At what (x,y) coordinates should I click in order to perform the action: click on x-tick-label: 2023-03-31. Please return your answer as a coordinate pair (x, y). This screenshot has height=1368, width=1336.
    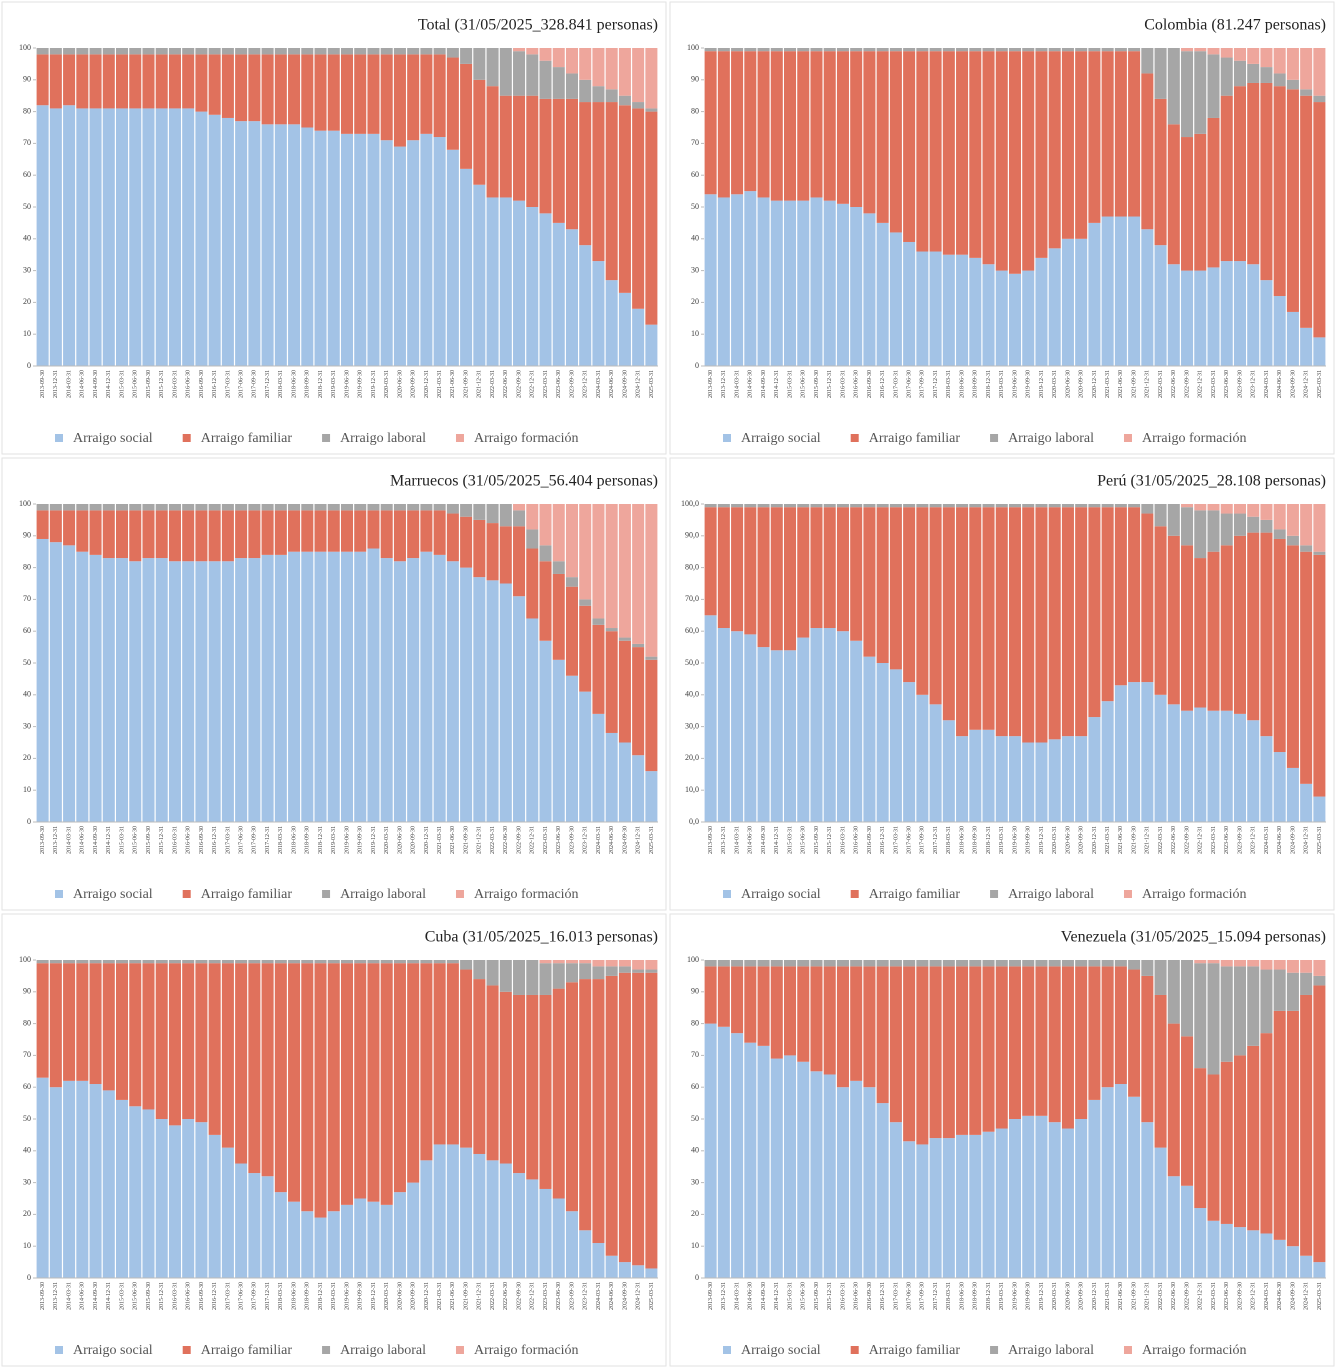
    Looking at the image, I should click on (1214, 1296).